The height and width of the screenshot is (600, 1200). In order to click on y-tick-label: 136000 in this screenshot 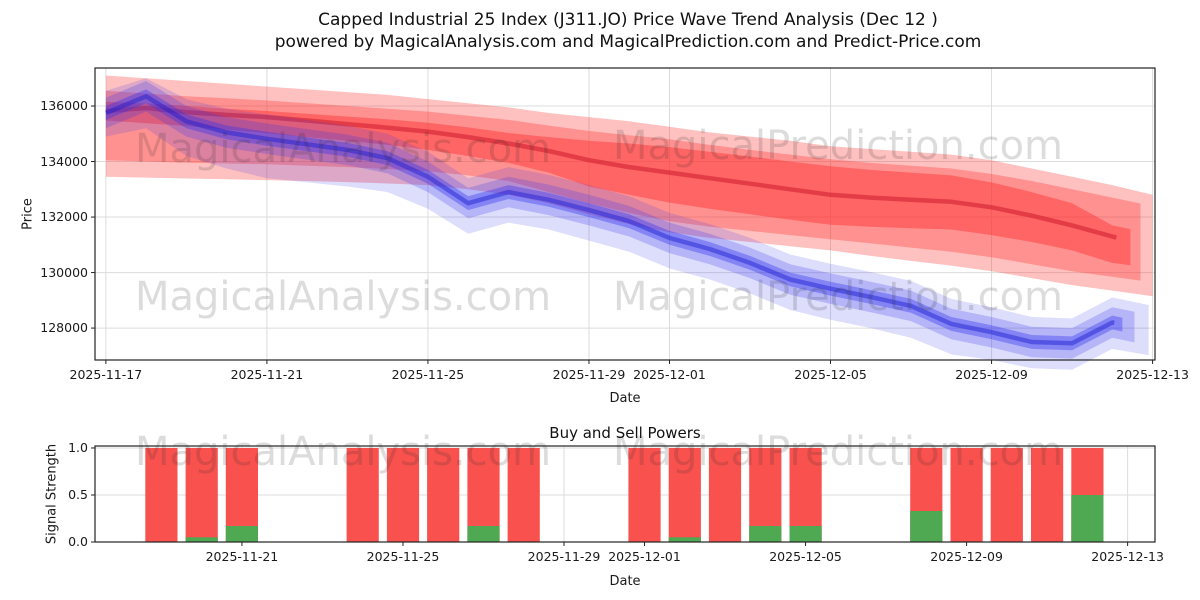, I will do `click(64, 106)`.